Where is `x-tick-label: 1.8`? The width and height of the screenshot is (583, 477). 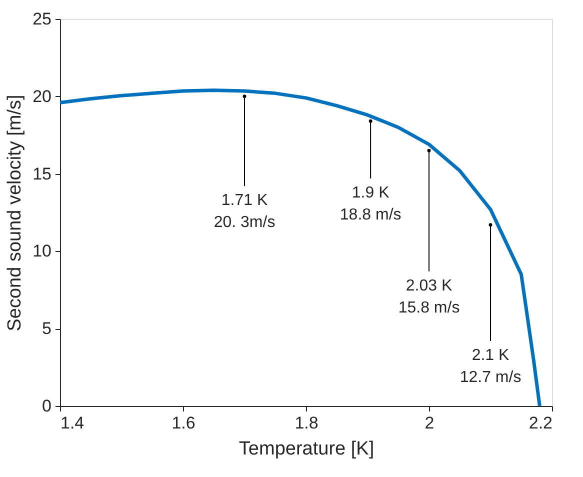
x-tick-label: 1.8 is located at coordinates (306, 423).